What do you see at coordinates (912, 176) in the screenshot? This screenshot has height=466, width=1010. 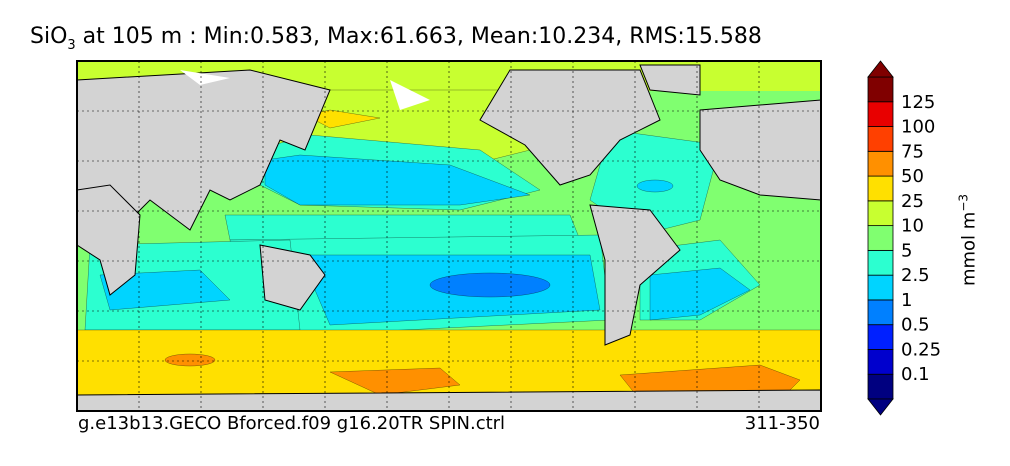 I see `colorbar-tick-label: 50` at bounding box center [912, 176].